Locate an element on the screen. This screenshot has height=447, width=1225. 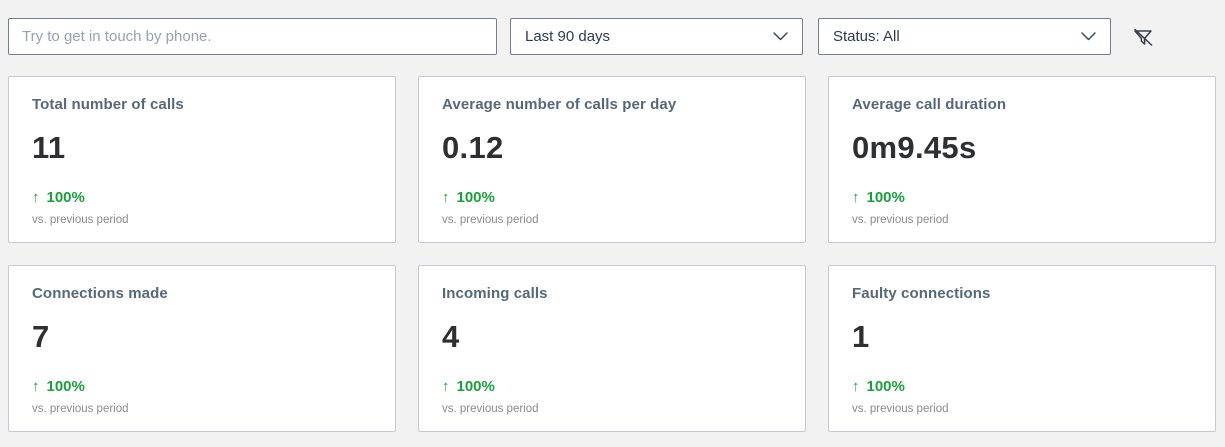
search-input is located at coordinates (252, 36).